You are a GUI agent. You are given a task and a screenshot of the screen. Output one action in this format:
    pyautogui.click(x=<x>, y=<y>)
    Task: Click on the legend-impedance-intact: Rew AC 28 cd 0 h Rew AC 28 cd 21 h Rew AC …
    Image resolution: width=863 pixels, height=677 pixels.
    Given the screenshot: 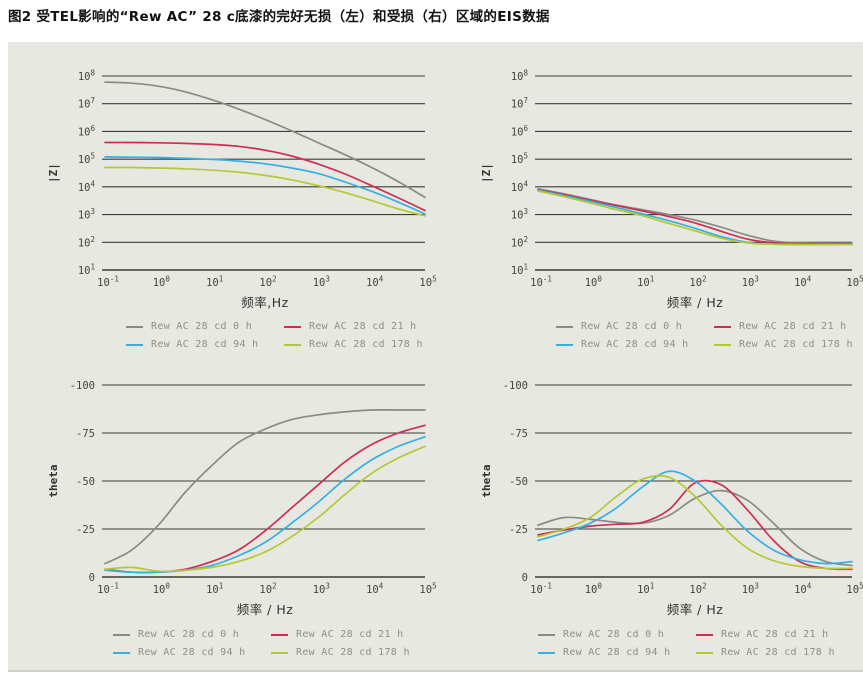 What is the action you would take?
    pyautogui.click(x=290, y=335)
    